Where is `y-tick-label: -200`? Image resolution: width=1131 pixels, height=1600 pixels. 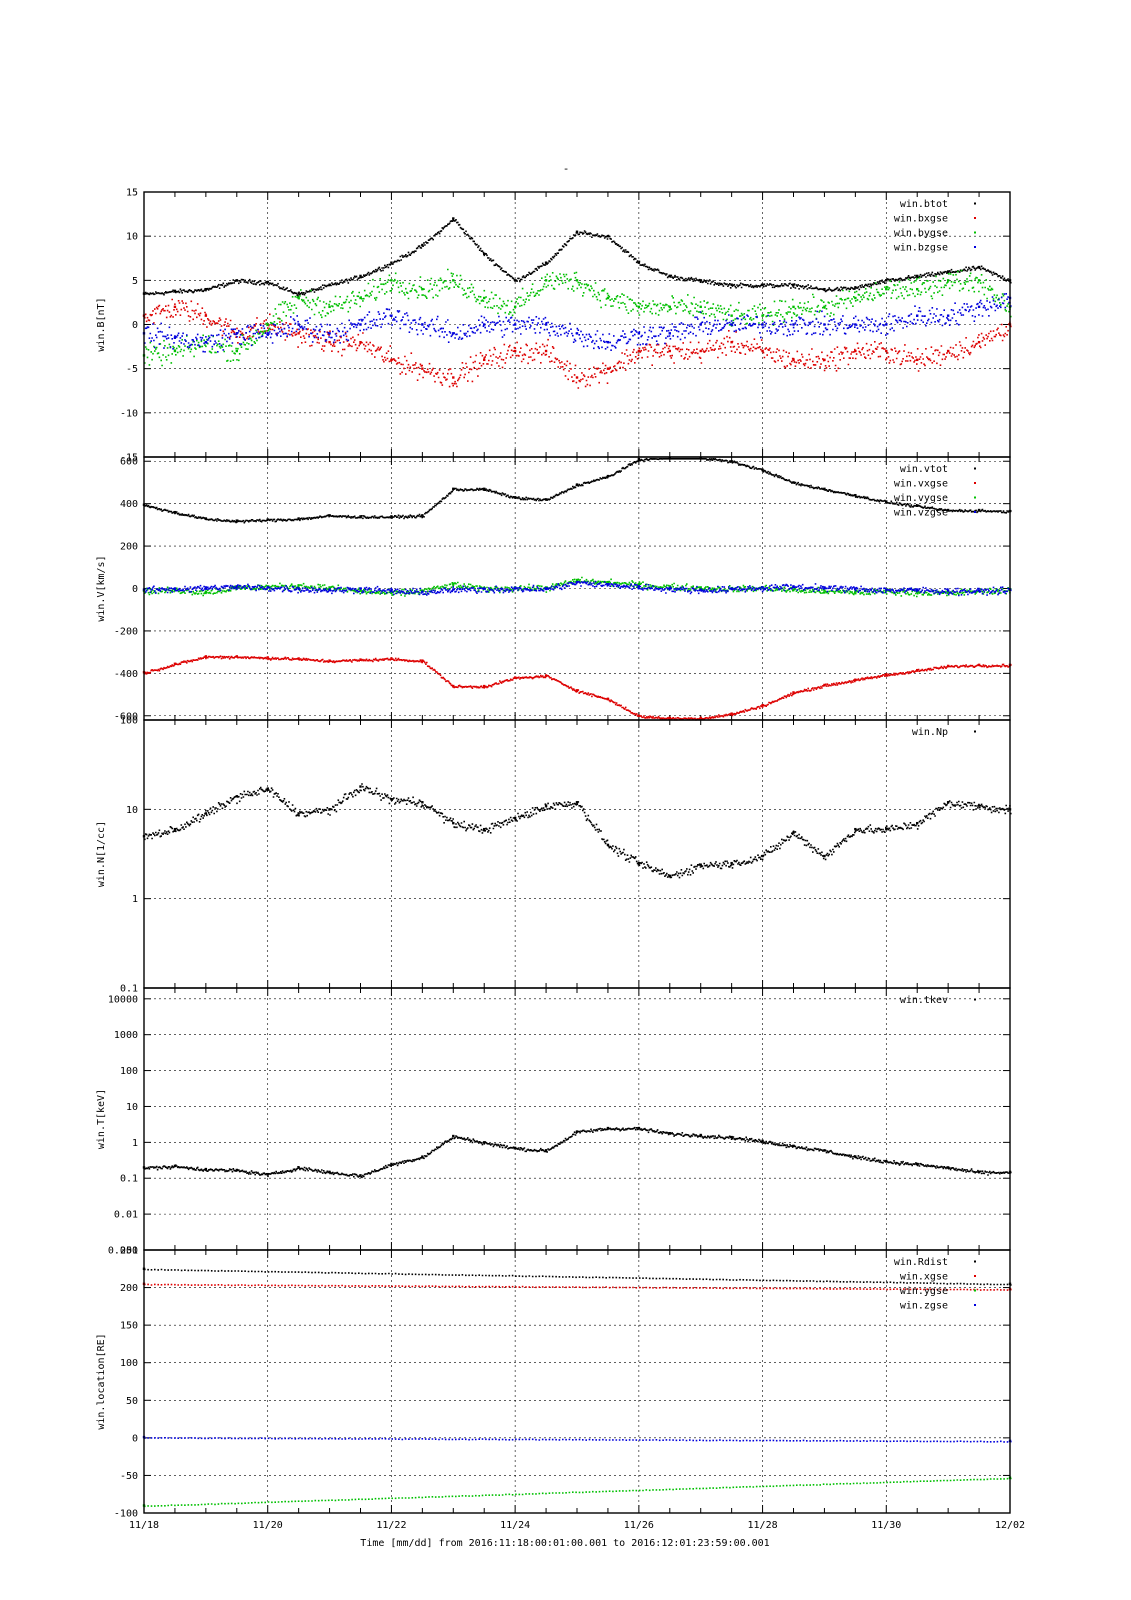
y-tick-label: -200 is located at coordinates (126, 631).